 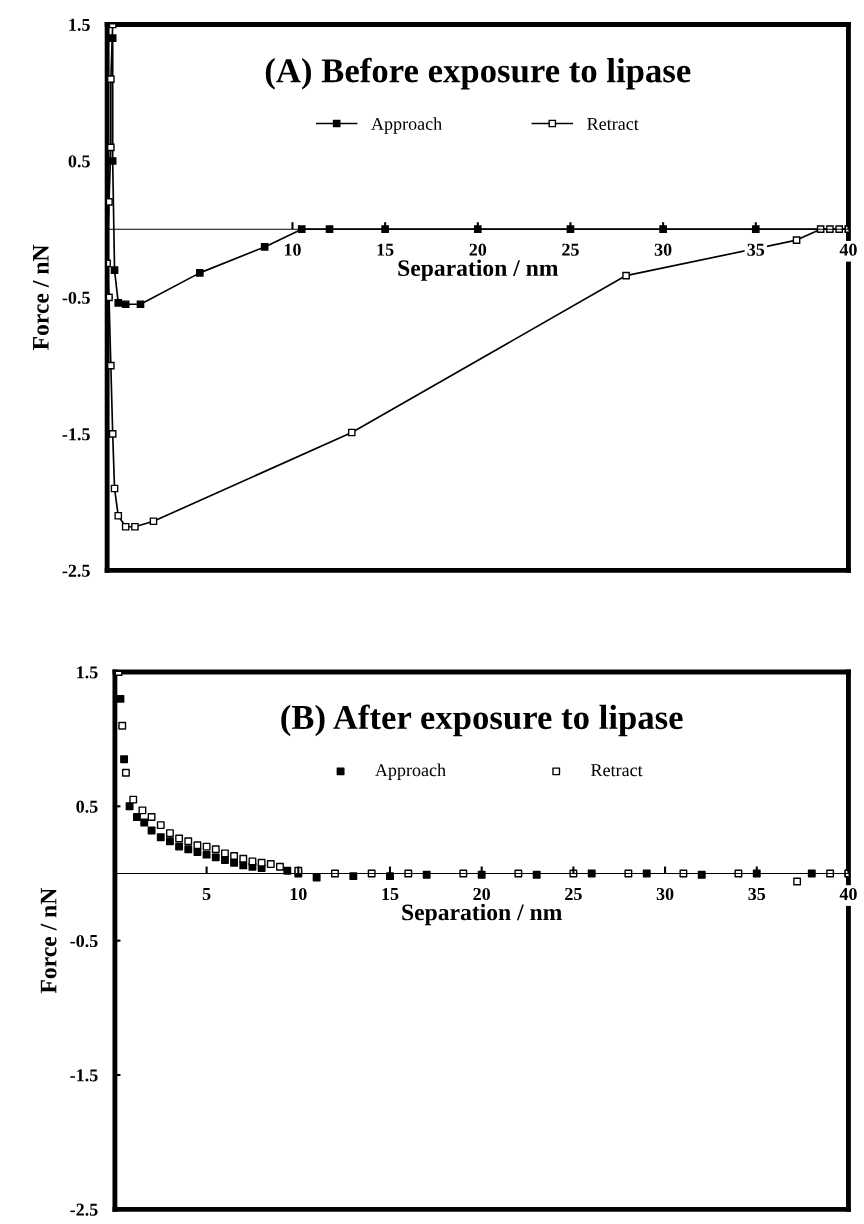 I want to click on text: (A) Before exposure to lipase, so click(x=478, y=73).